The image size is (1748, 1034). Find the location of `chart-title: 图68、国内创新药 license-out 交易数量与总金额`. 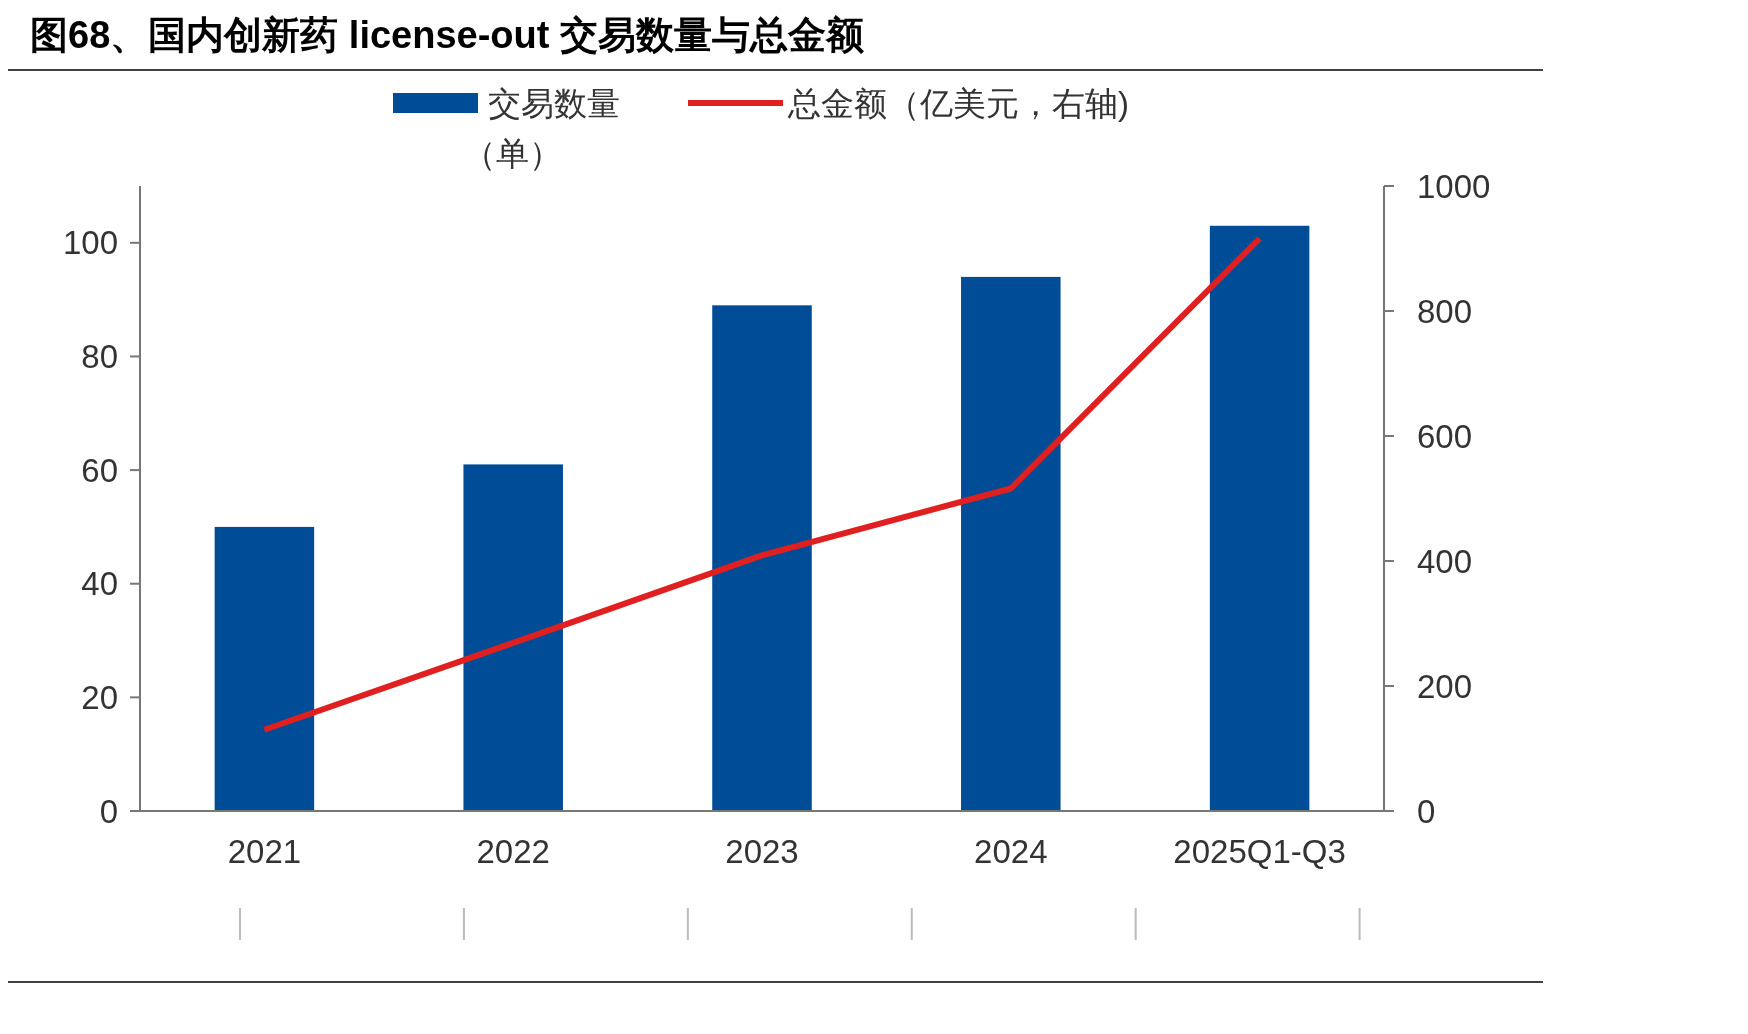

chart-title: 图68、国内创新药 license-out 交易数量与总金额 is located at coordinates (447, 35).